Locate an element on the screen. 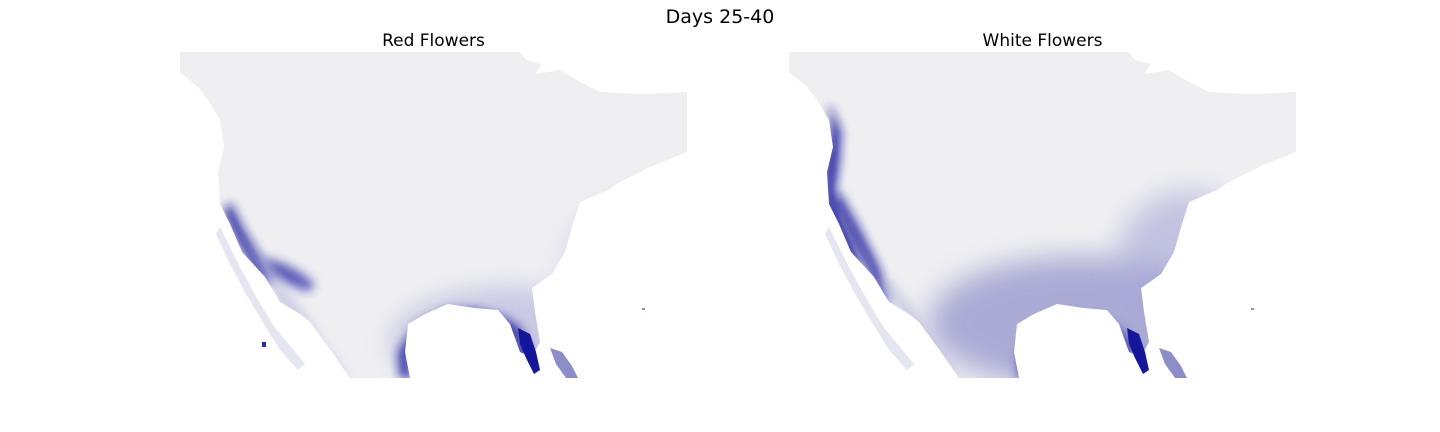  figure-title: Days 25-40 is located at coordinates (720, 17).